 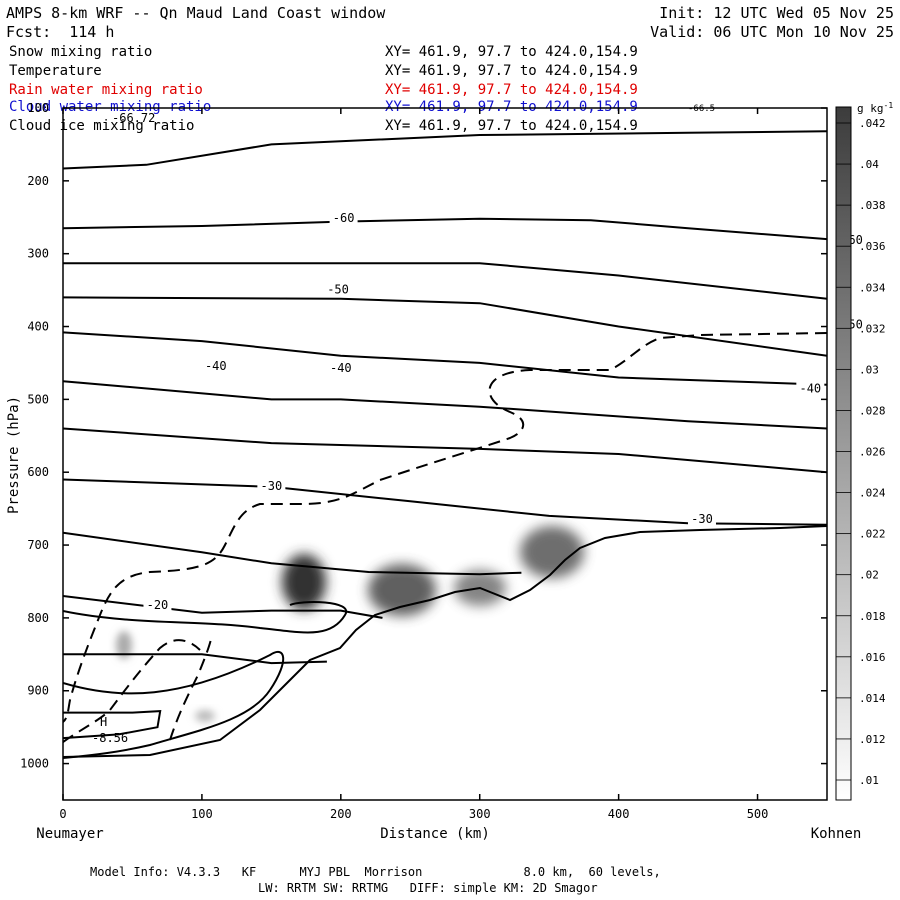 What do you see at coordinates (511, 52) in the screenshot?
I see `field-xy-snow: XY= 461.9, 97.7 to 424.0,154.9` at bounding box center [511, 52].